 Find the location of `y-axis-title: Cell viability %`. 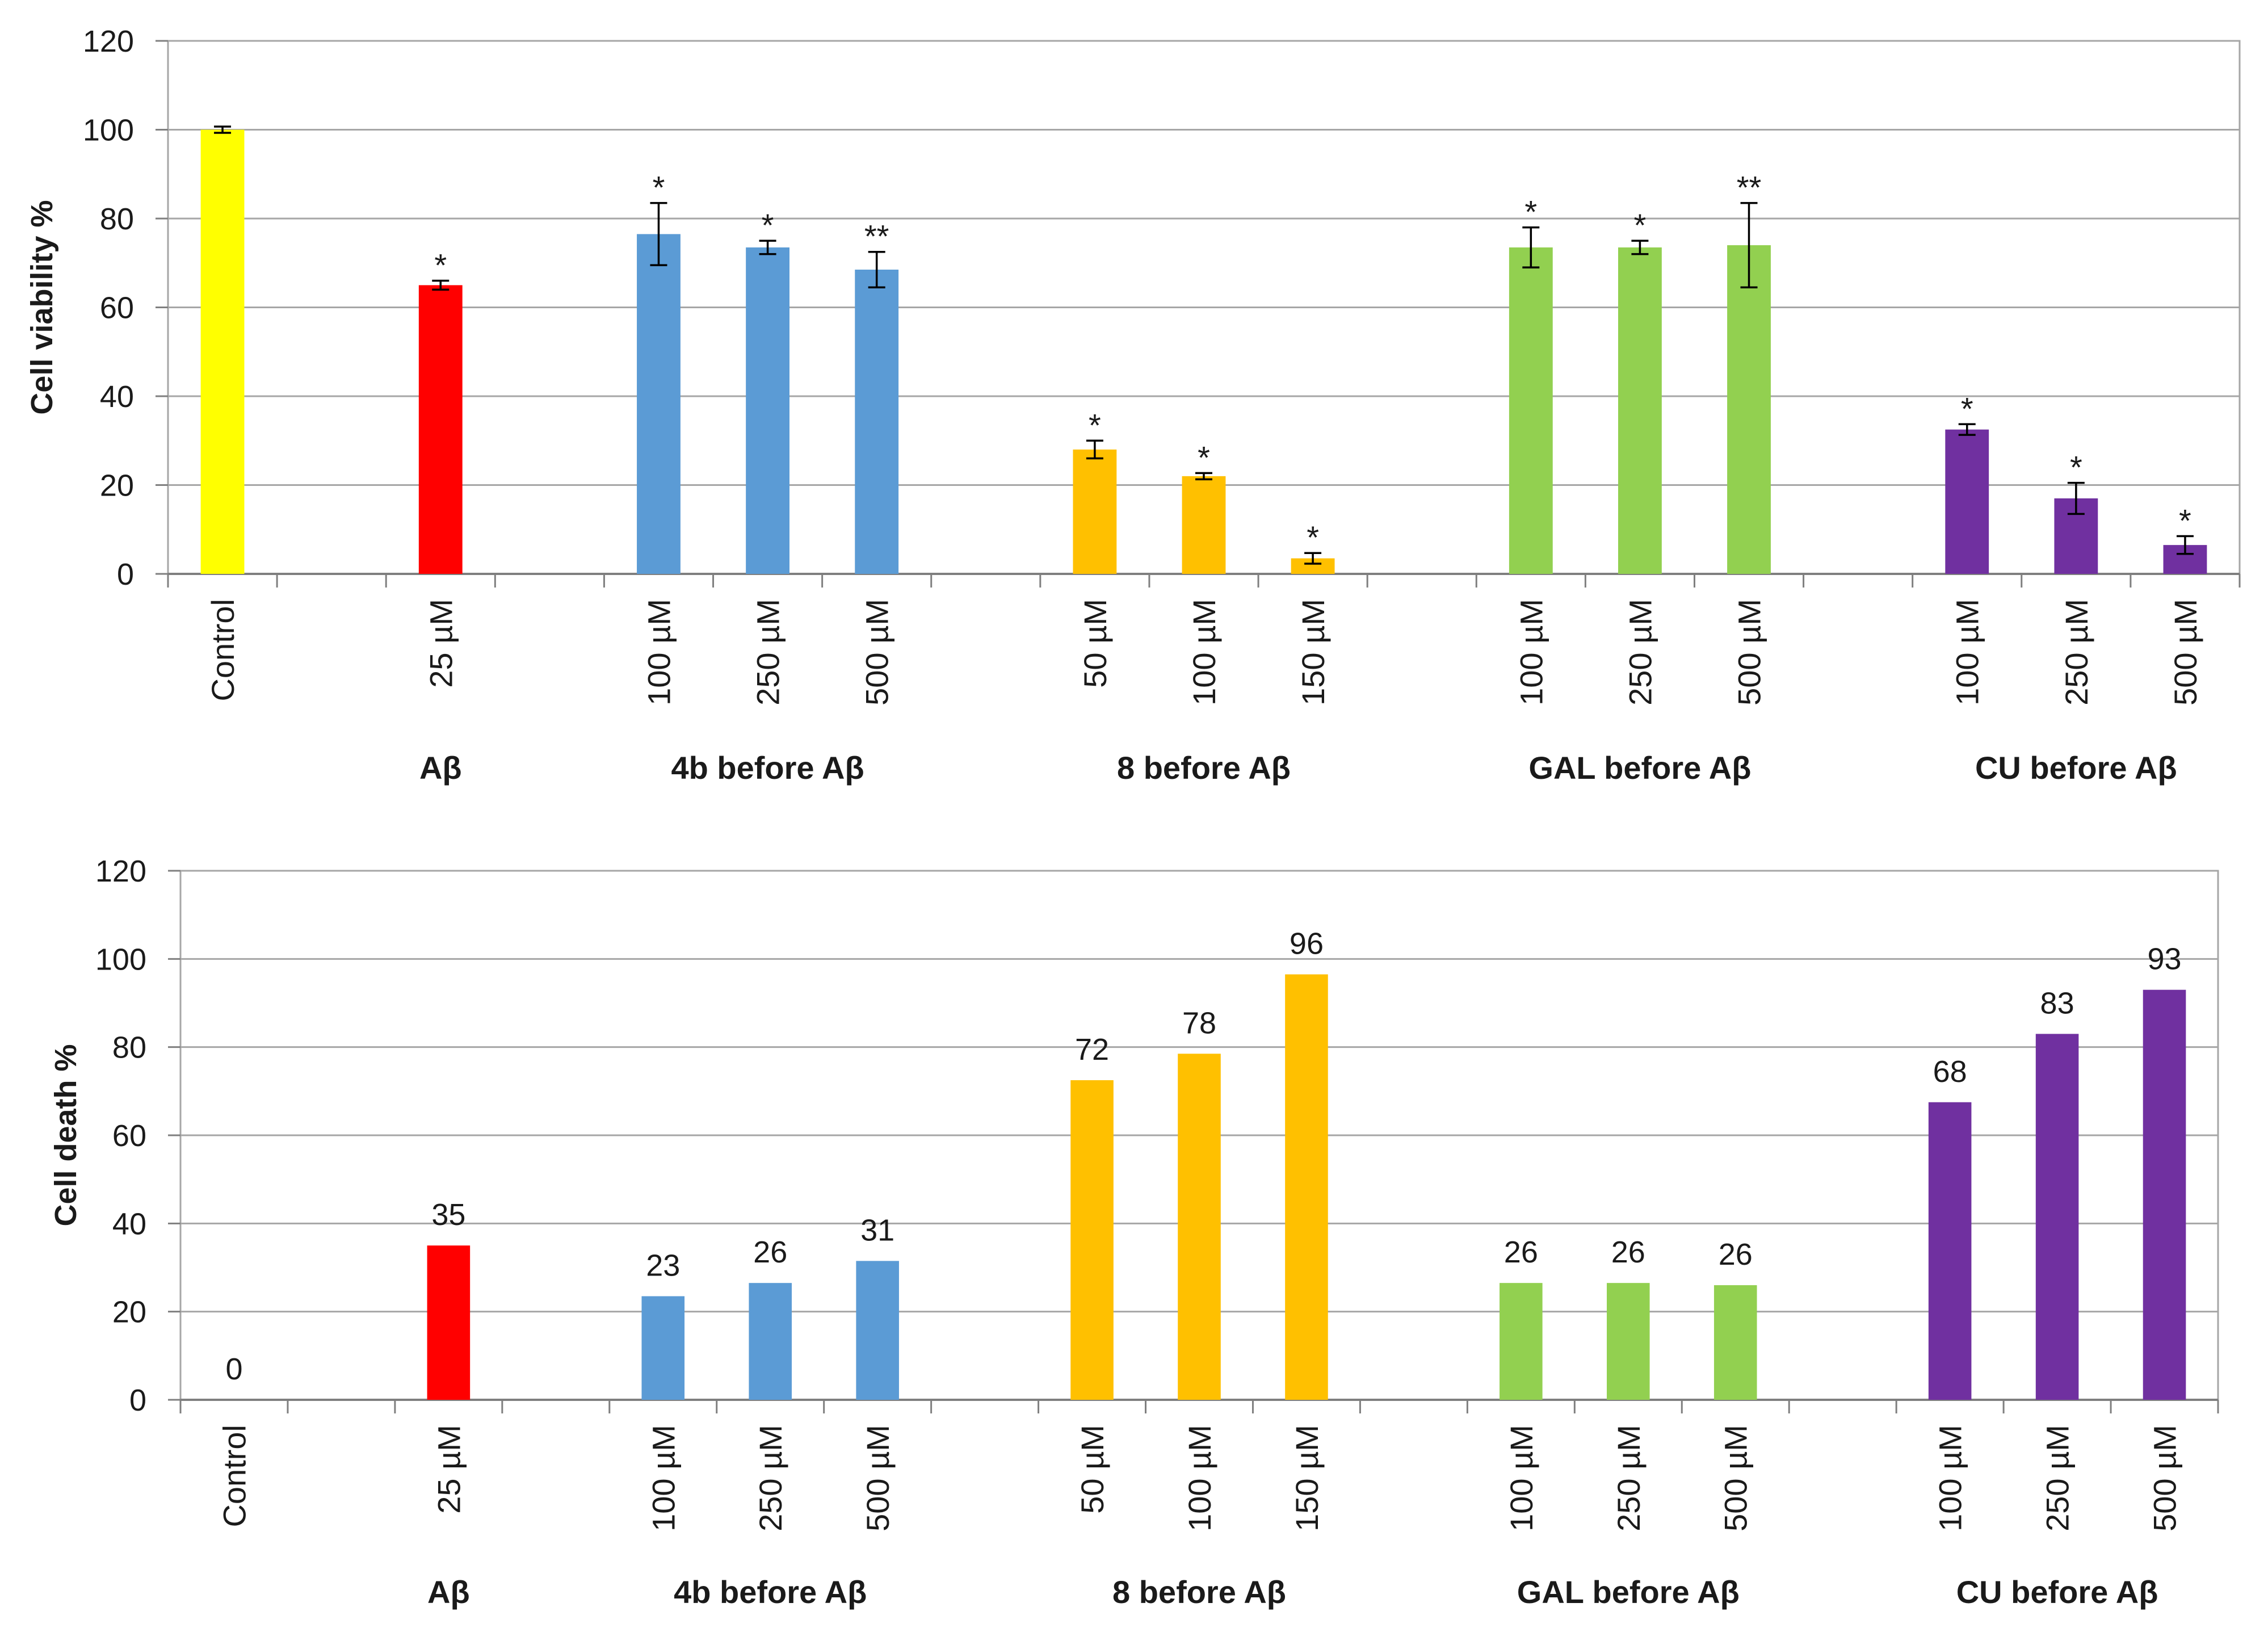

y-axis-title: Cell viability % is located at coordinates (42, 307).